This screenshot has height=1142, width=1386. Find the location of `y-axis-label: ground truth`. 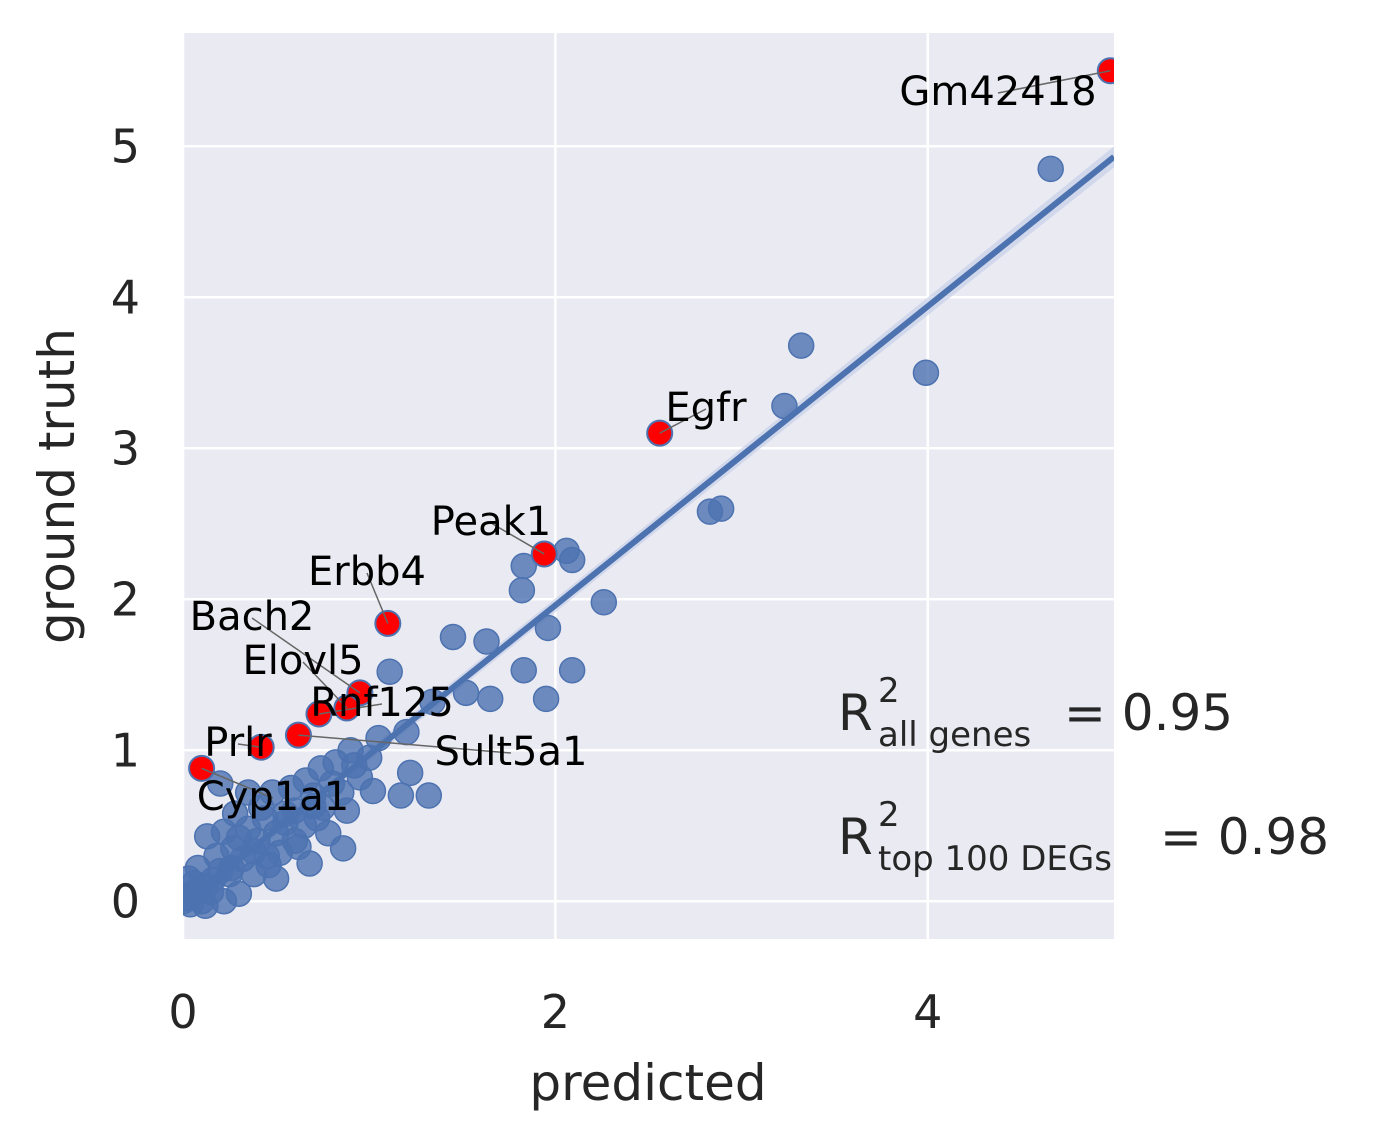

y-axis-label: ground truth is located at coordinates (57, 486).